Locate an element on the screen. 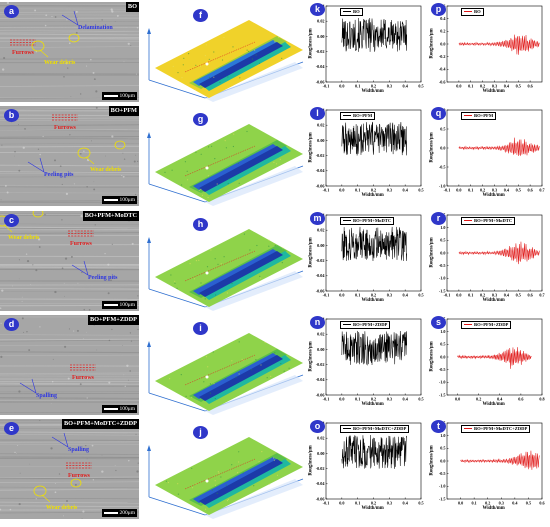 This screenshot has width=550, height=527. sample-label: BO+PFM+MoDTC is located at coordinates (111, 216).